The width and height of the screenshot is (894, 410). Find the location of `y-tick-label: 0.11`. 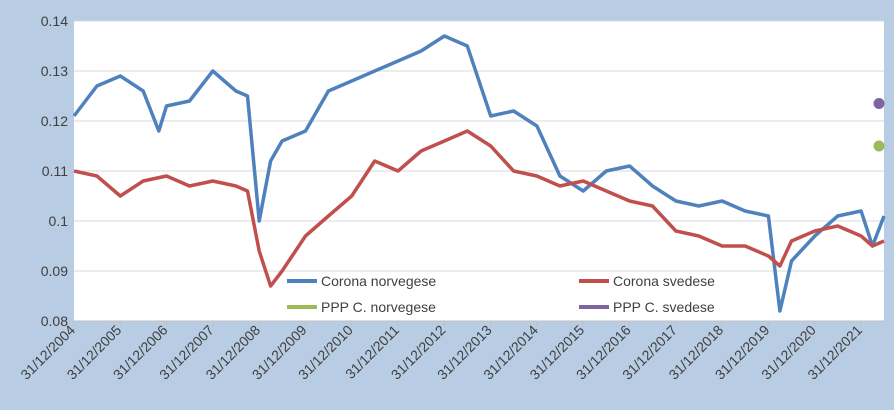

y-tick-label: 0.11 is located at coordinates (55, 171).